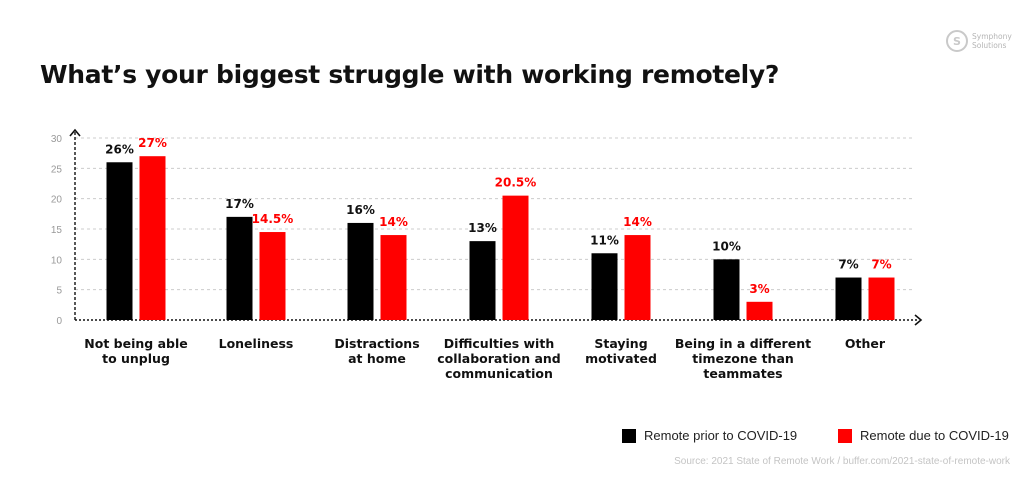  Describe the element at coordinates (59, 291) in the screenshot. I see `y-tick-label: 5` at that location.